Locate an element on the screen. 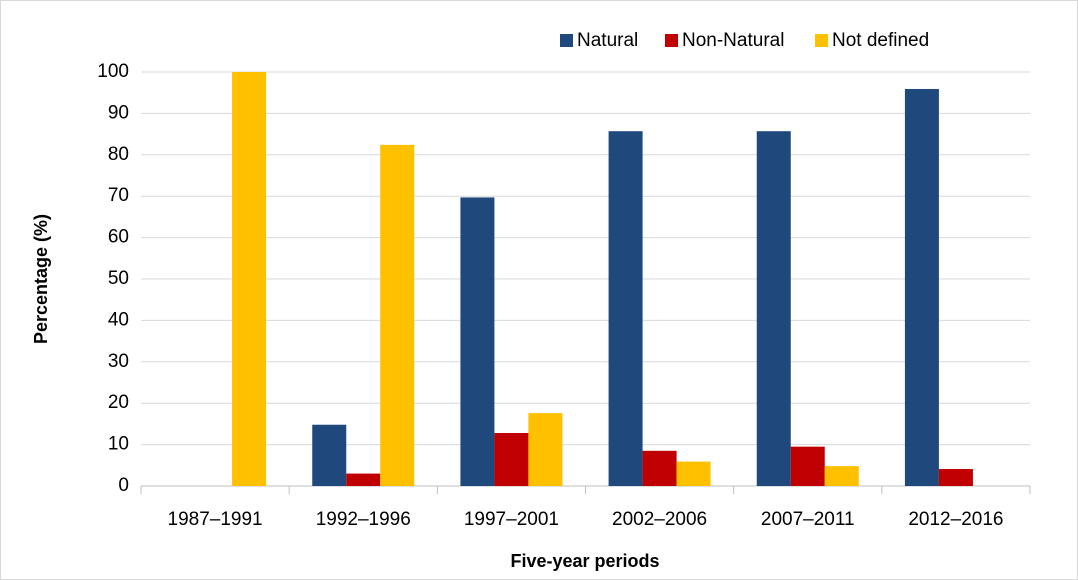  y-tick-label: 50 is located at coordinates (118, 278).